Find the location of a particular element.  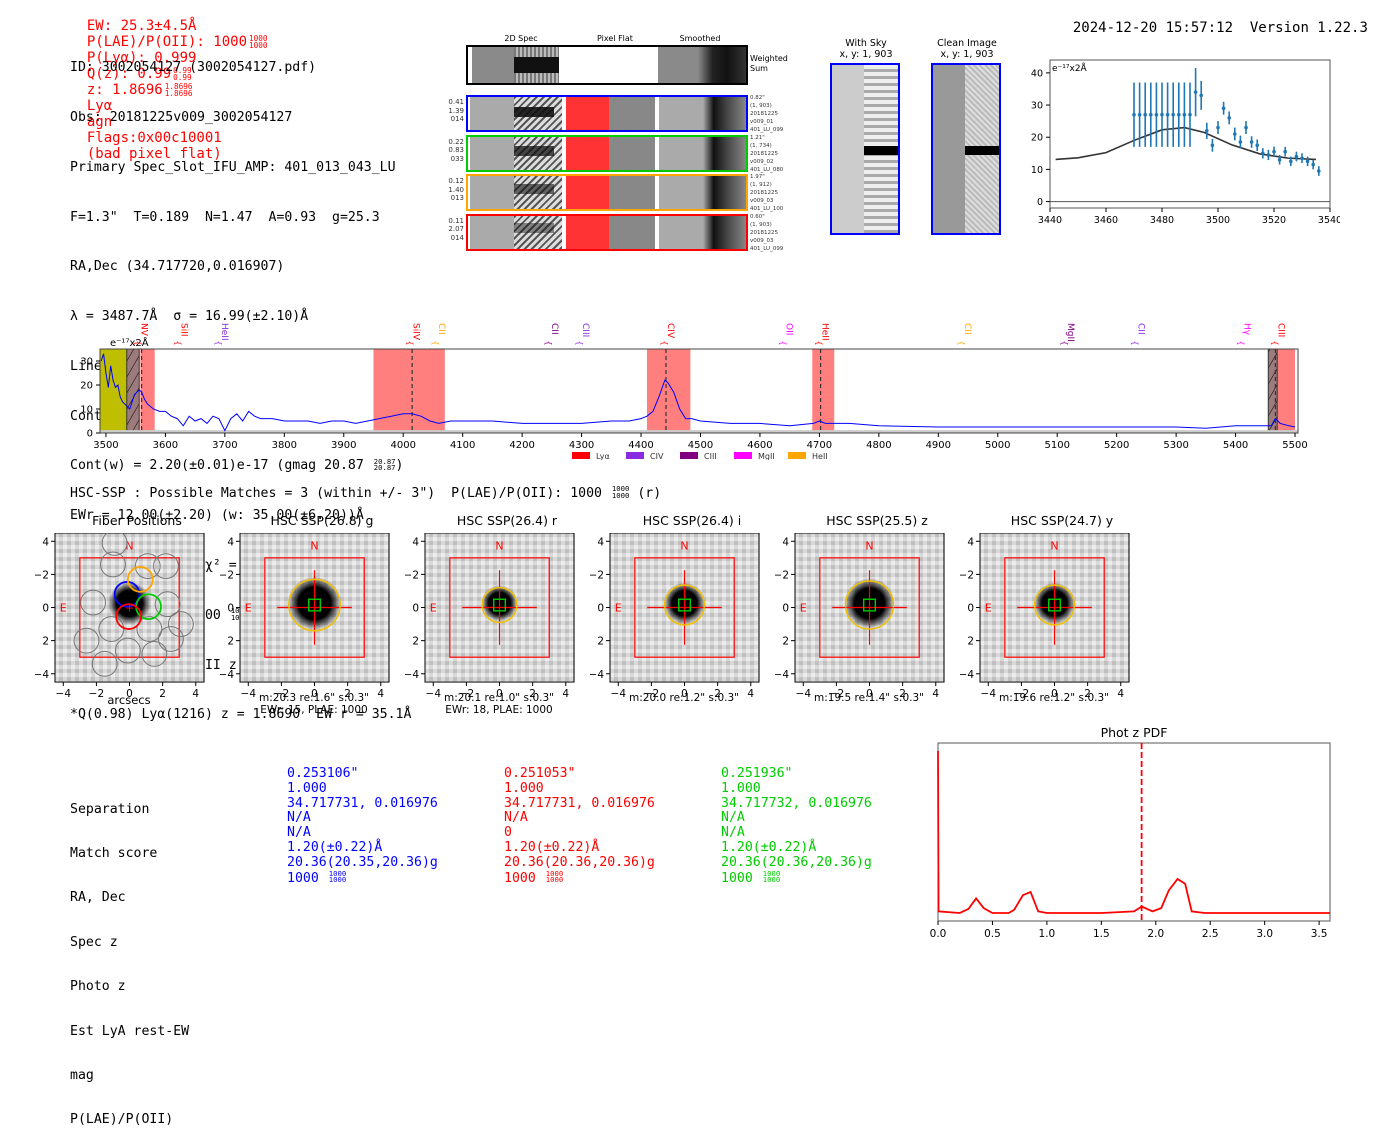

x-tick-label: 3900 is located at coordinates (343, 445).